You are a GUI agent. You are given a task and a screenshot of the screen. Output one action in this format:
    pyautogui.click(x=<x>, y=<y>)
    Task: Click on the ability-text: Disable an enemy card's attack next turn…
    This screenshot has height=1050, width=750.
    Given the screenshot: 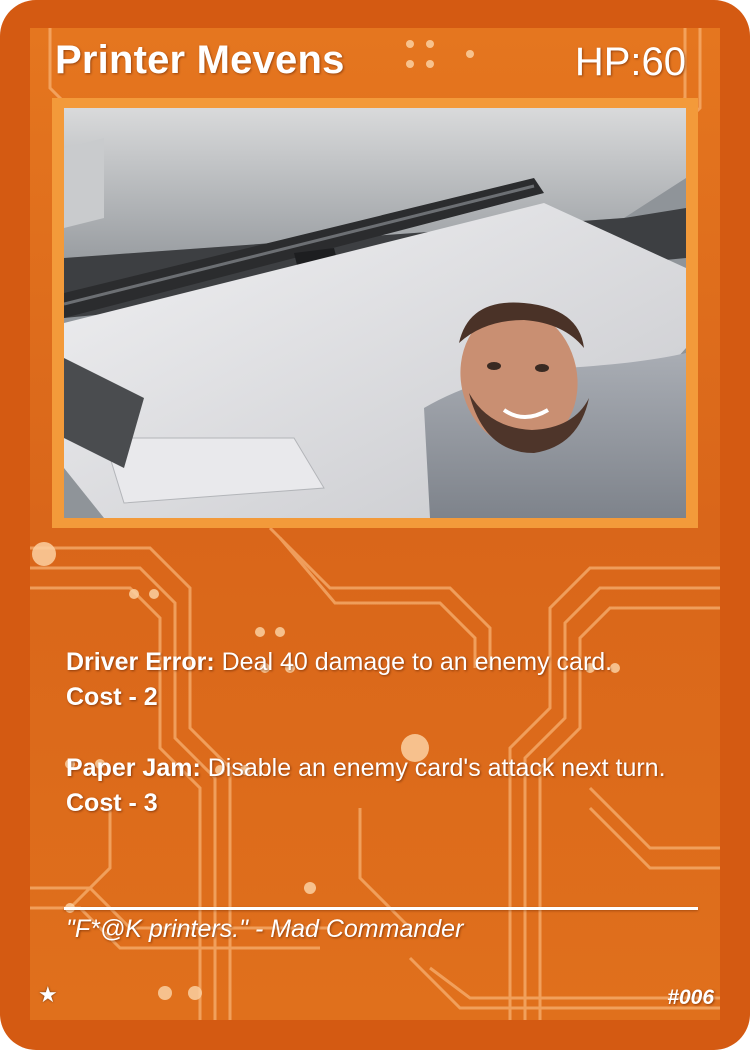 What is the action you would take?
    pyautogui.click(x=433, y=768)
    